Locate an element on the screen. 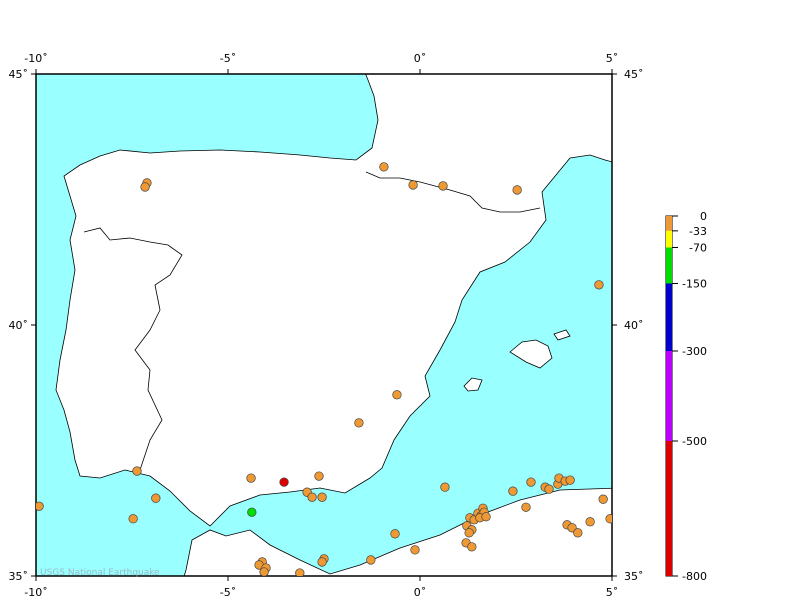  africa is located at coordinates (397, 531).